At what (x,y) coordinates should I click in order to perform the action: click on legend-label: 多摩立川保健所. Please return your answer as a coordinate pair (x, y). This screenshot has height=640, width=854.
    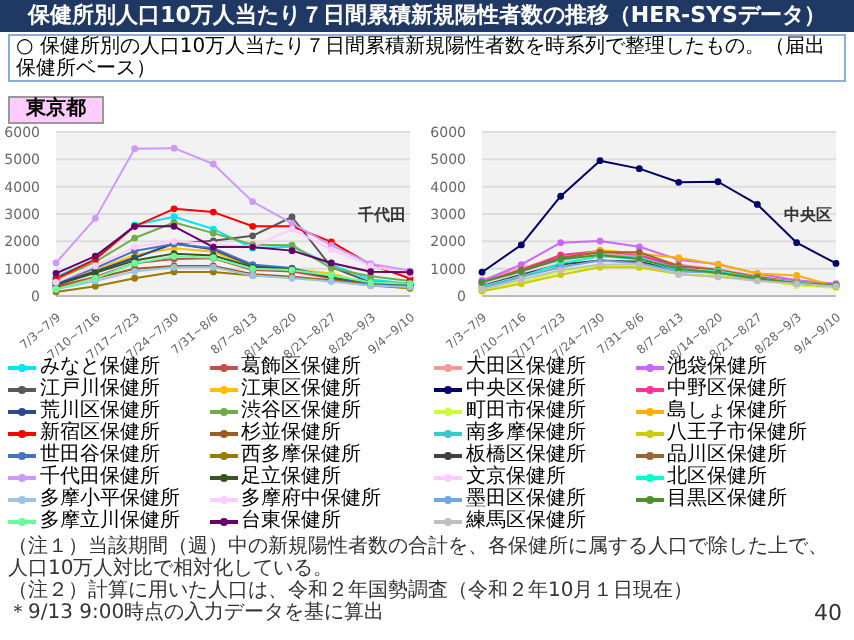
    Looking at the image, I should click on (110, 521).